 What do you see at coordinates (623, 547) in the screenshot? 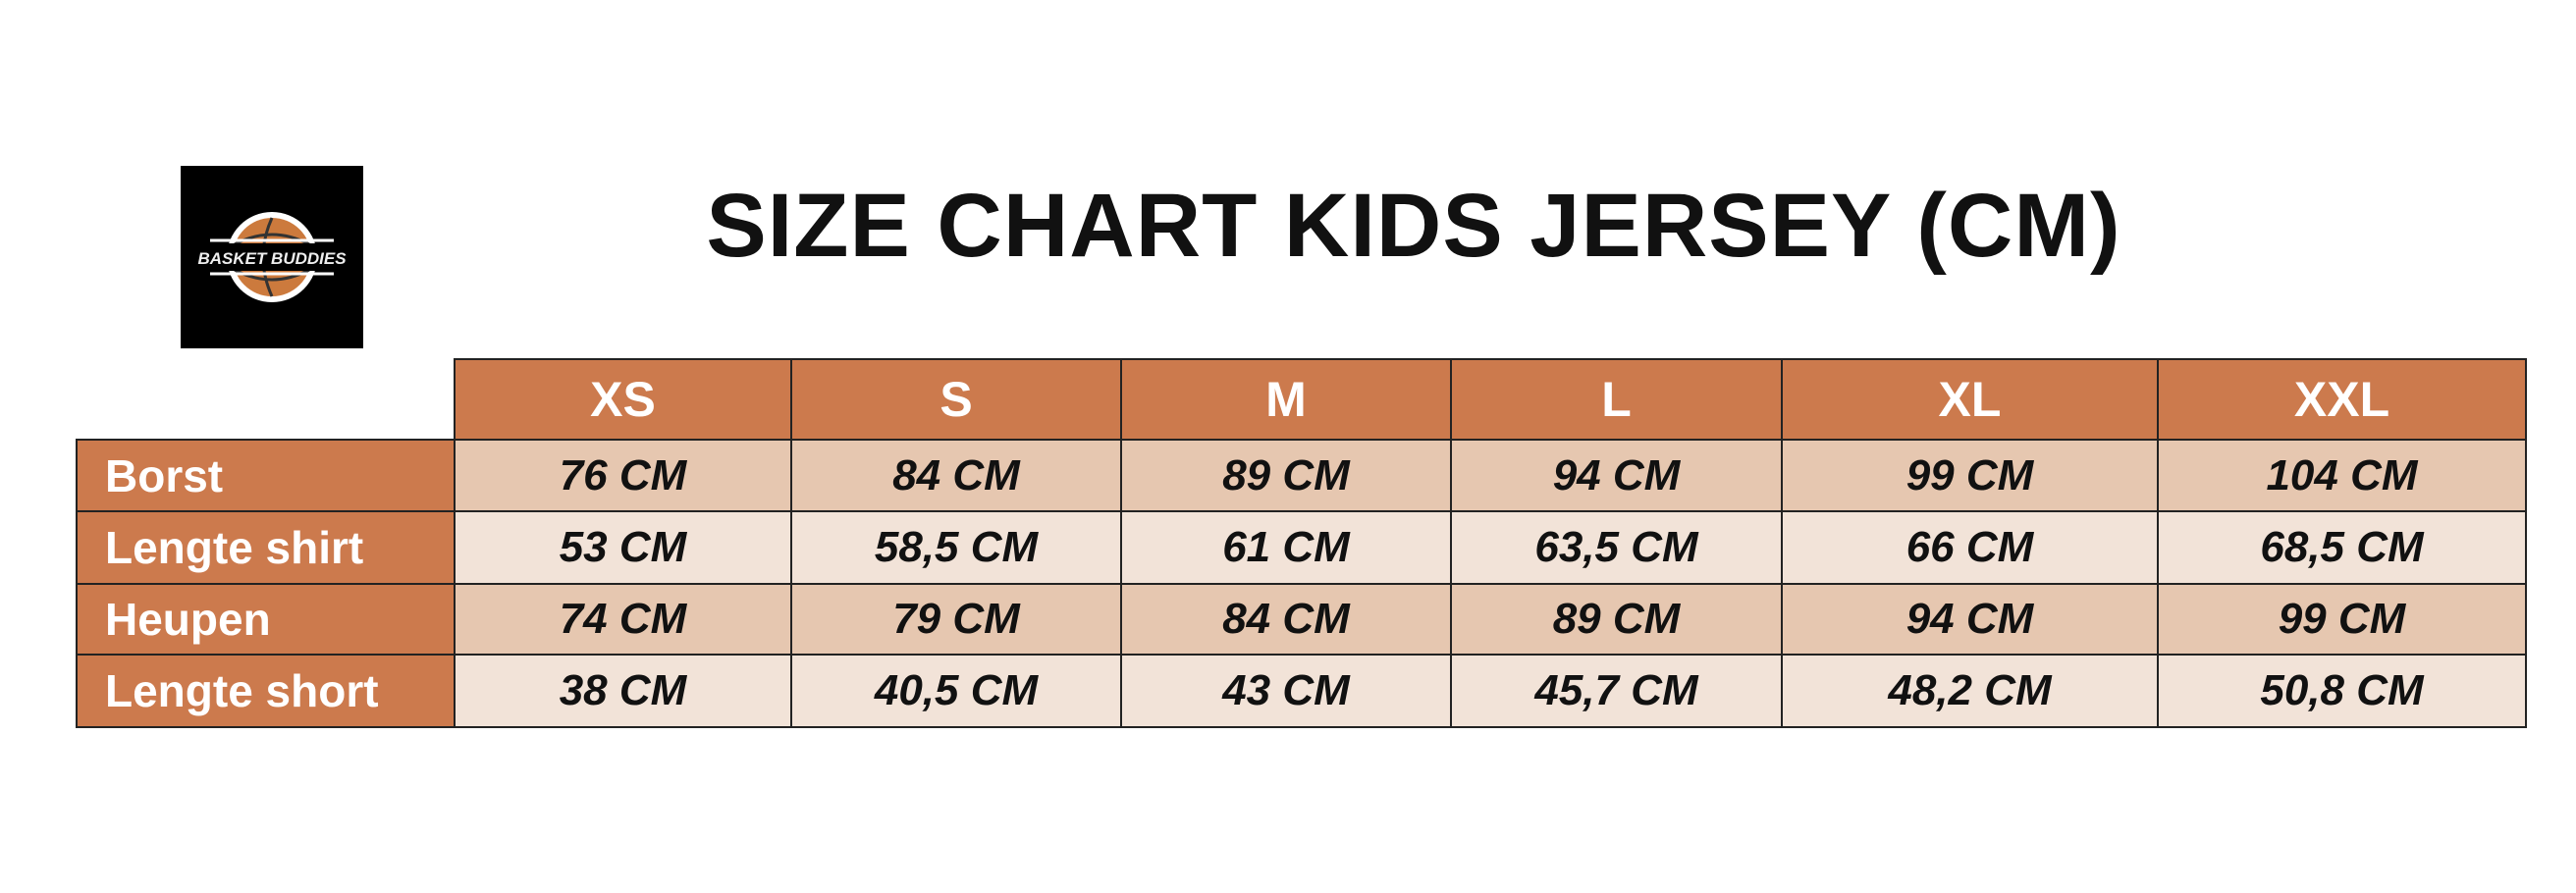
I see `table-cell: 53 CM` at bounding box center [623, 547].